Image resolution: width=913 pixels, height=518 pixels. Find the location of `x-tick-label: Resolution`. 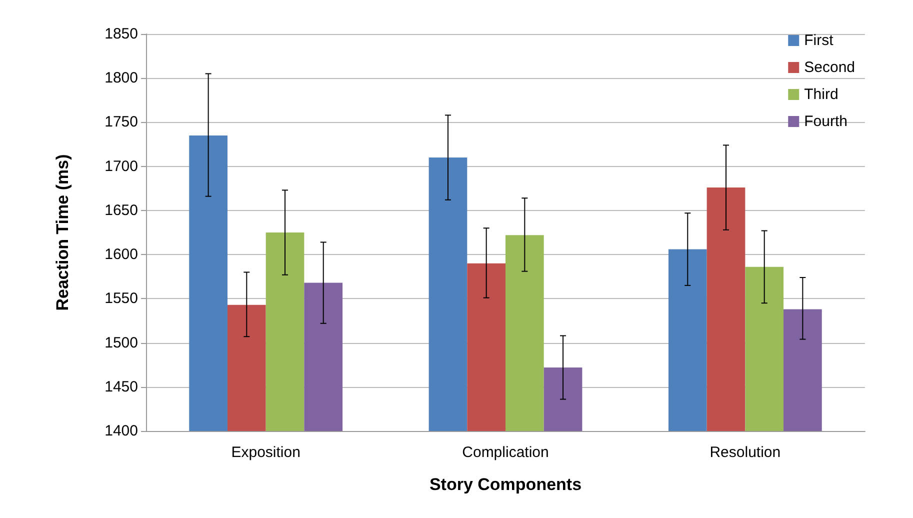

x-tick-label: Resolution is located at coordinates (745, 452).